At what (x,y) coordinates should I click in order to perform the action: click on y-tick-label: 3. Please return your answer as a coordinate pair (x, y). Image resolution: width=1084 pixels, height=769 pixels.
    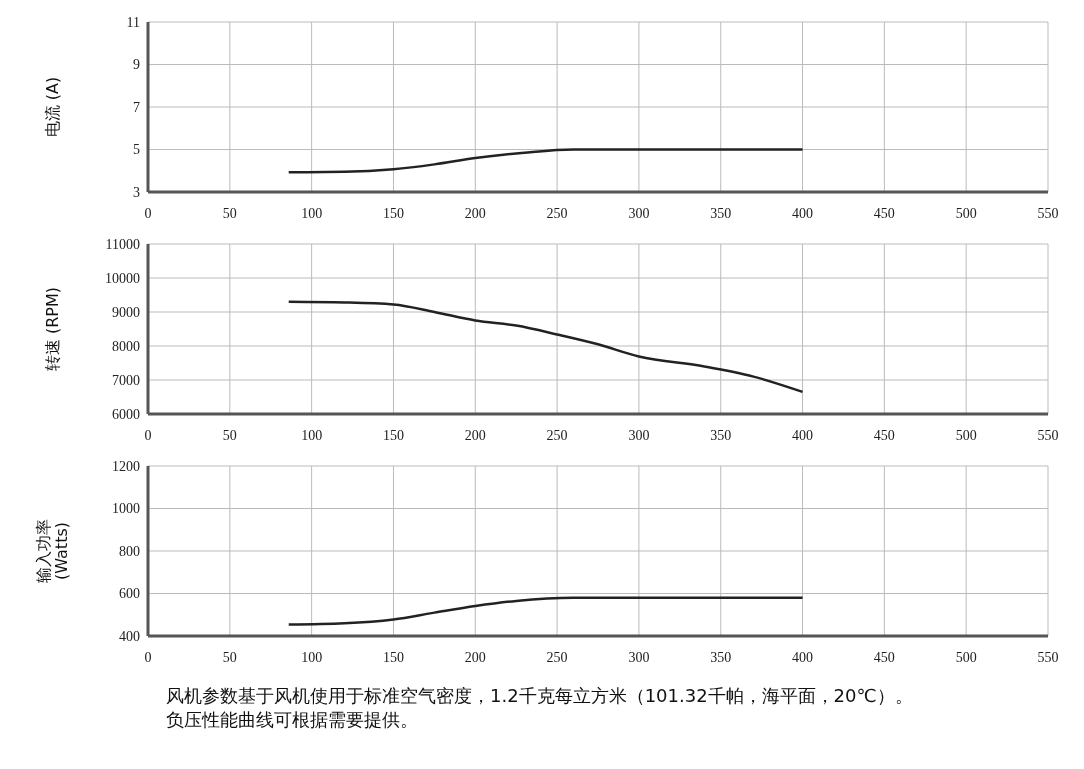
    Looking at the image, I should click on (136, 192).